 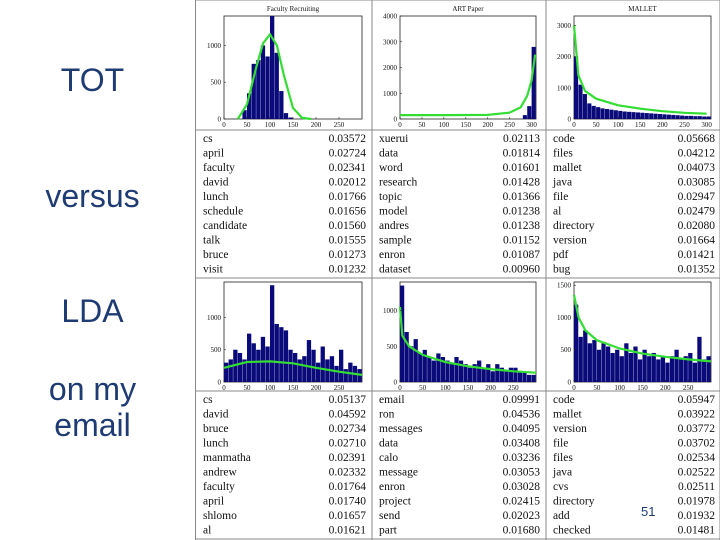 I want to click on table-prob: 0.01657, so click(x=348, y=516).